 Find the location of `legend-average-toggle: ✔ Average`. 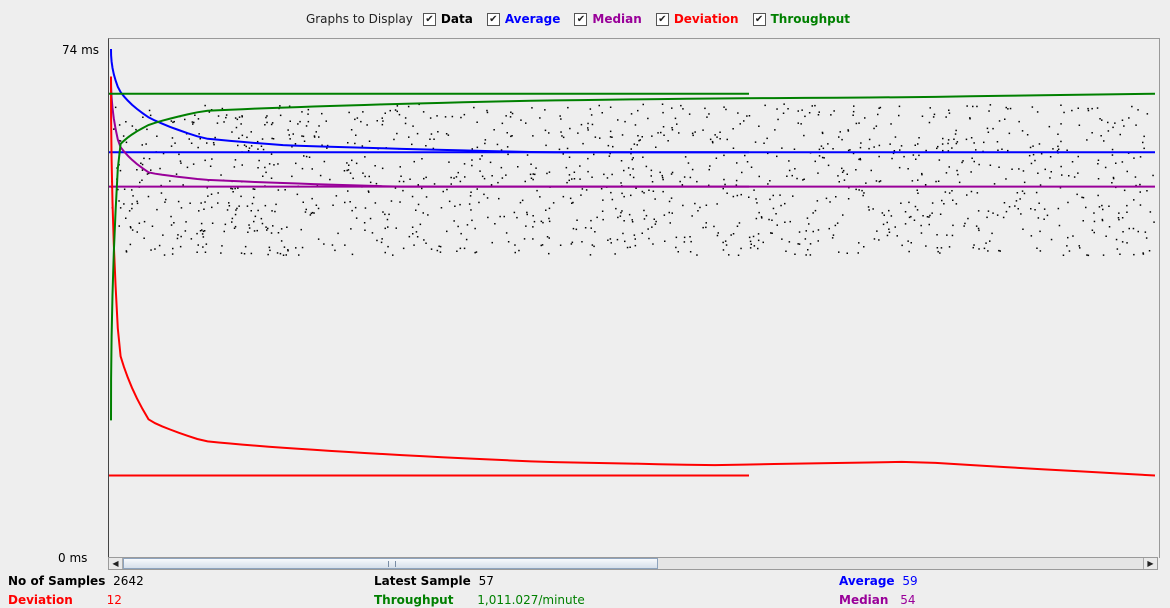

legend-average-toggle: ✔ Average is located at coordinates (523, 19).